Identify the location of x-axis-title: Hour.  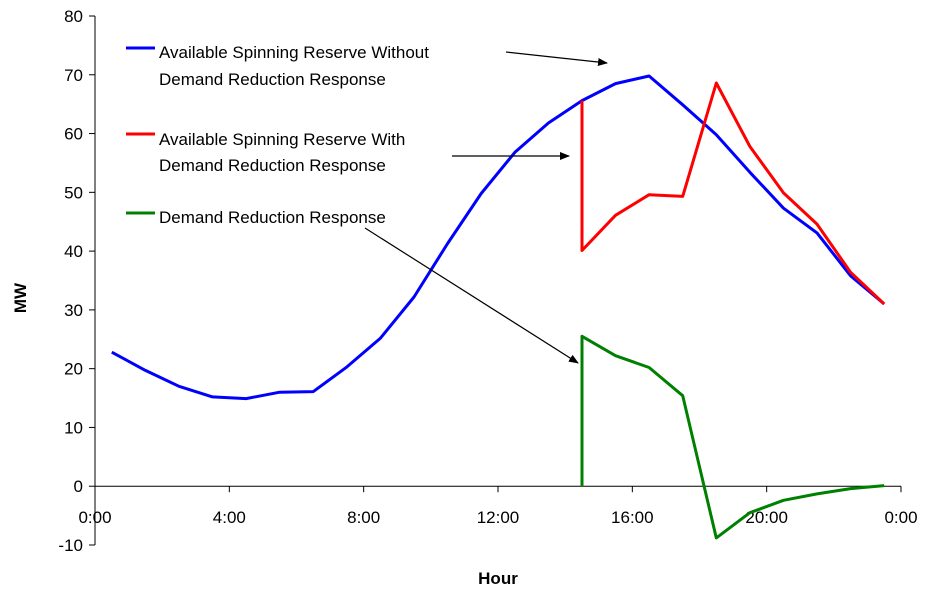
(498, 578).